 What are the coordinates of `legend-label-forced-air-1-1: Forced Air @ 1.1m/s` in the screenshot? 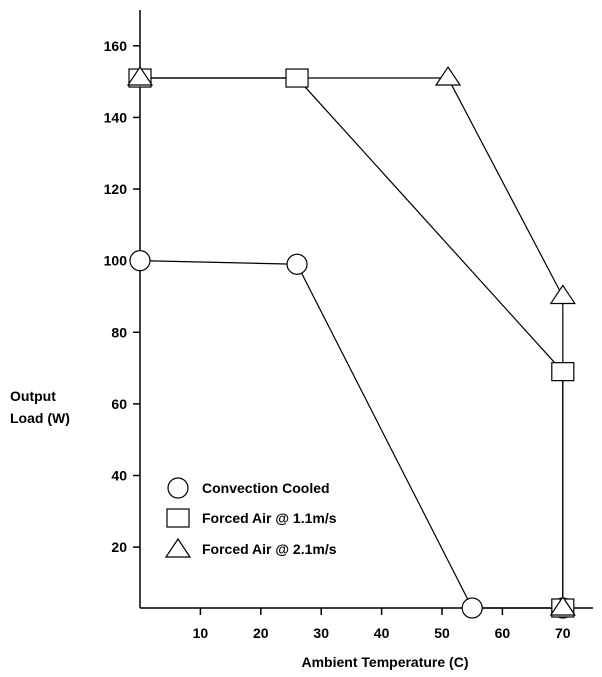 It's located at (269, 518).